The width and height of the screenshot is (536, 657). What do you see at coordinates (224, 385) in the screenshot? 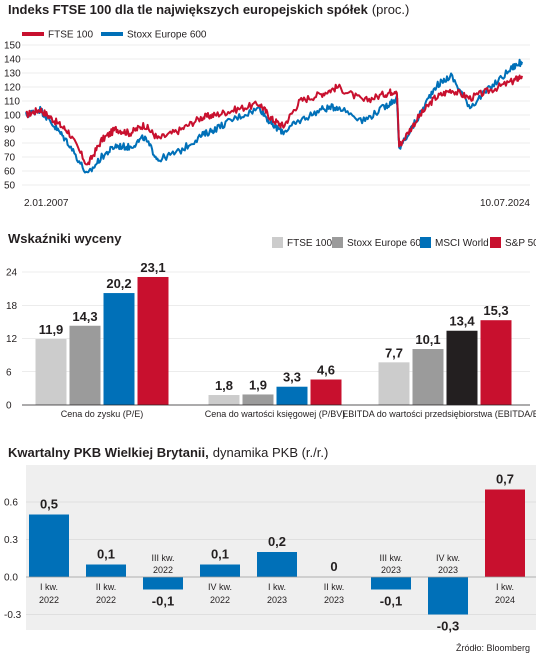
I see `data-label: 1,8` at bounding box center [224, 385].